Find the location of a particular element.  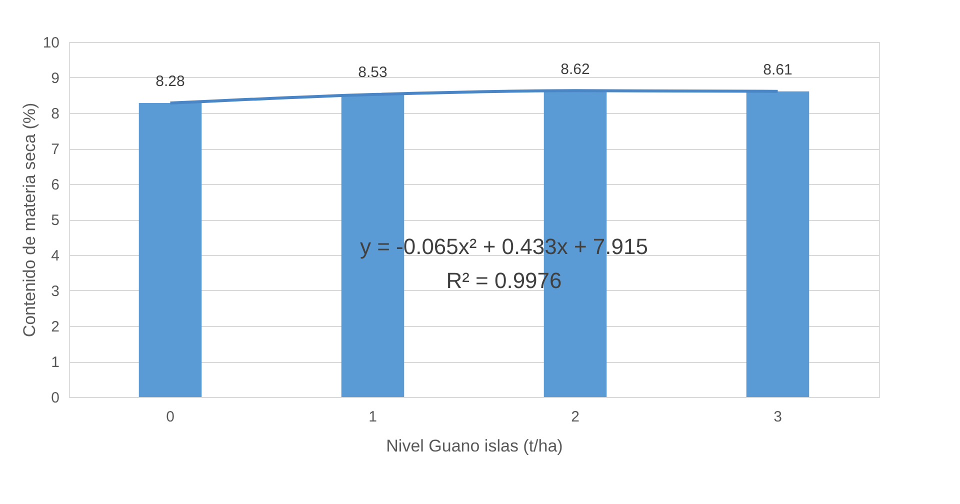

y-tick-label: 5 is located at coordinates (55, 220).